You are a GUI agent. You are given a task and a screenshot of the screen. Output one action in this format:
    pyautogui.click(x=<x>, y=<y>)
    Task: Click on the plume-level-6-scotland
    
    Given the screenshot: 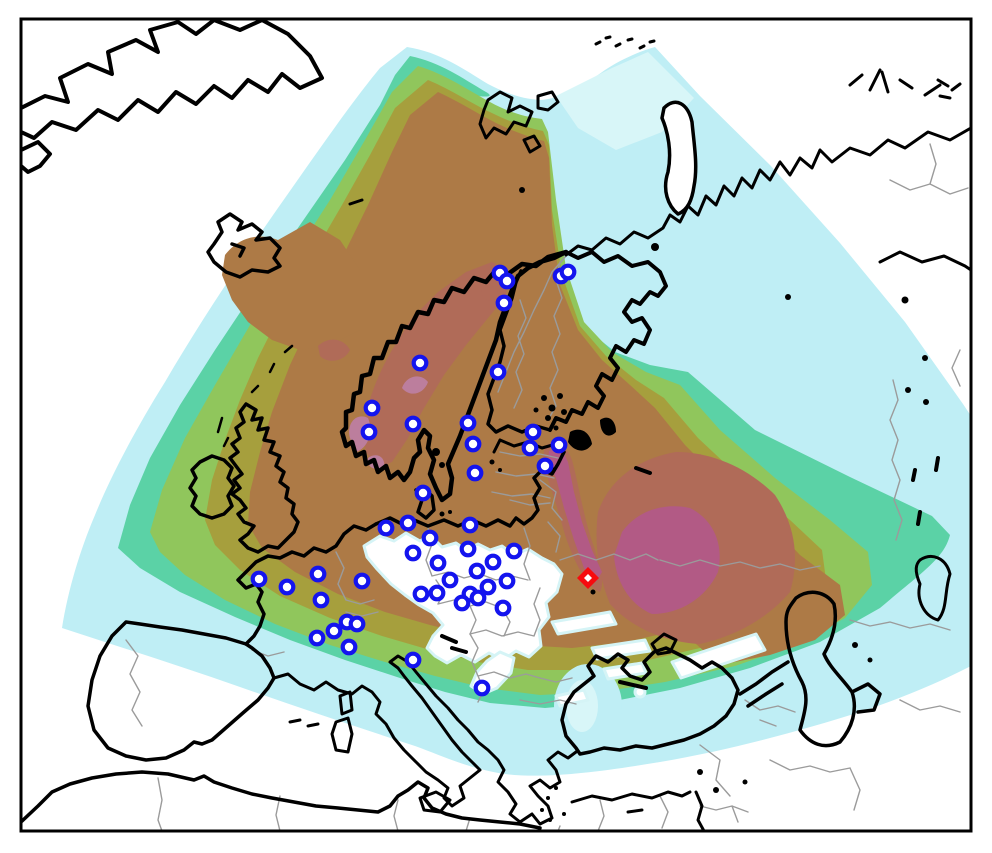 What is the action you would take?
    pyautogui.click(x=334, y=350)
    